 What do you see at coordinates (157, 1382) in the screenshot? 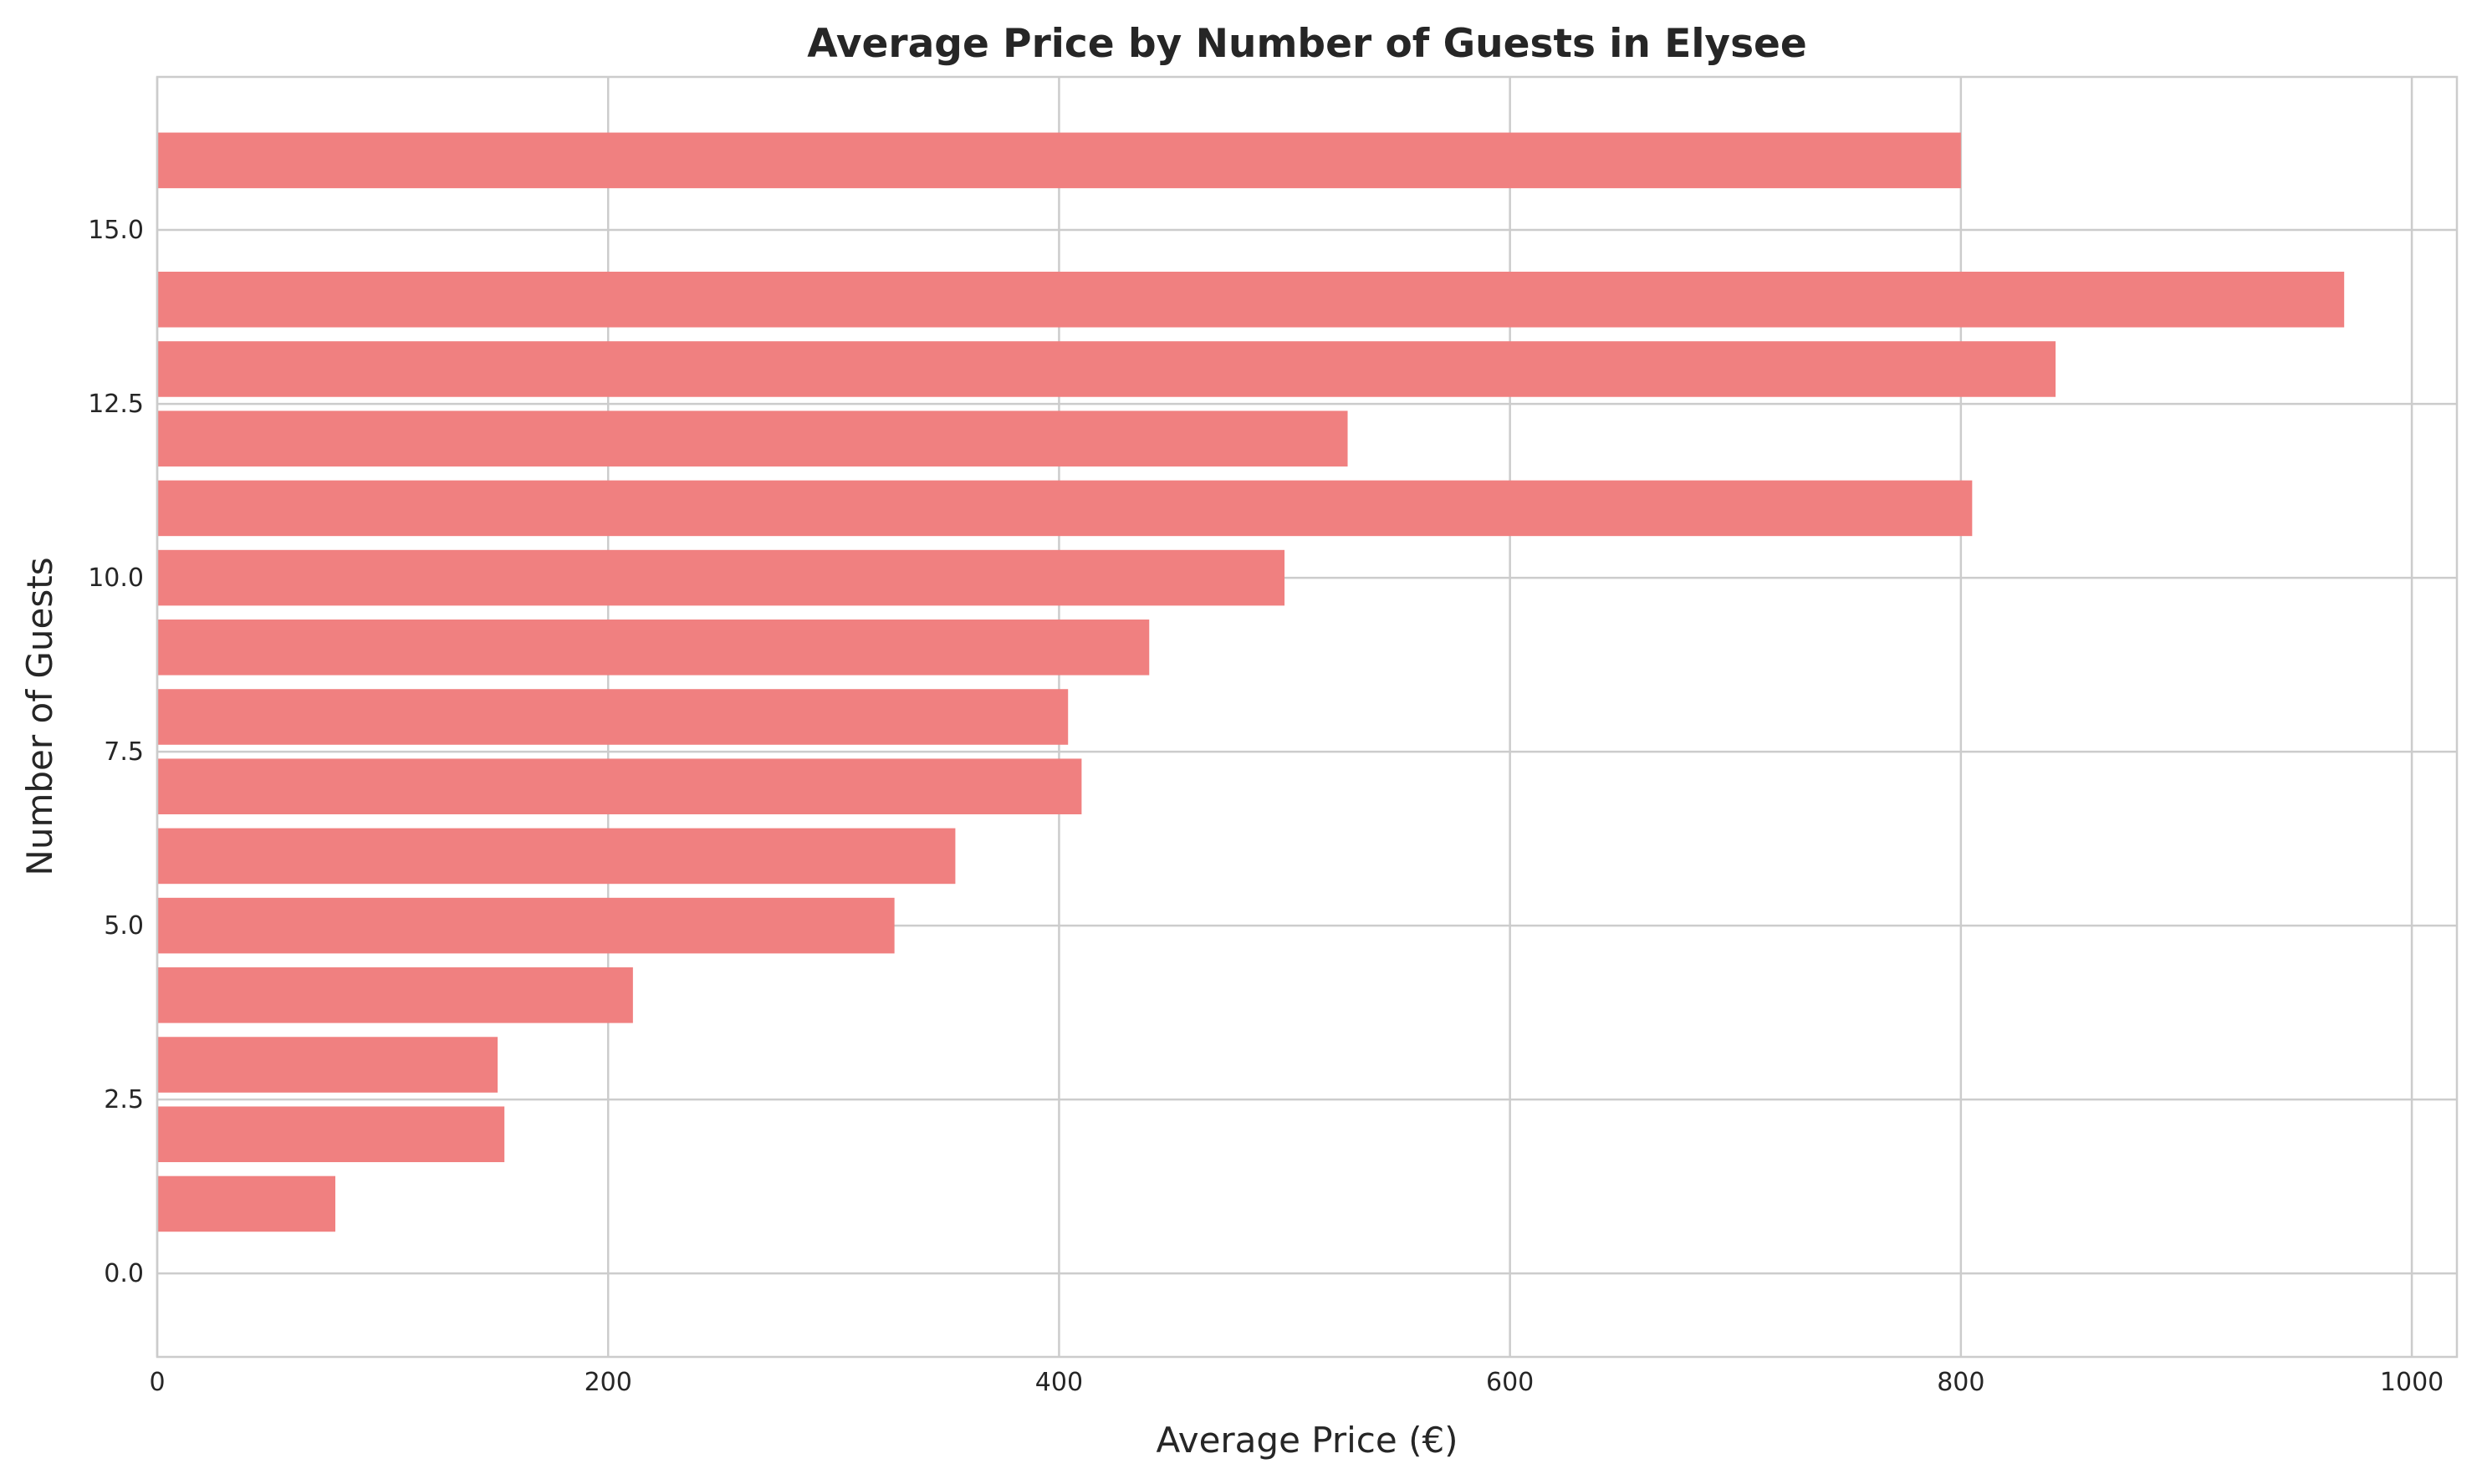
I see `x-tick-label: 0` at bounding box center [157, 1382].